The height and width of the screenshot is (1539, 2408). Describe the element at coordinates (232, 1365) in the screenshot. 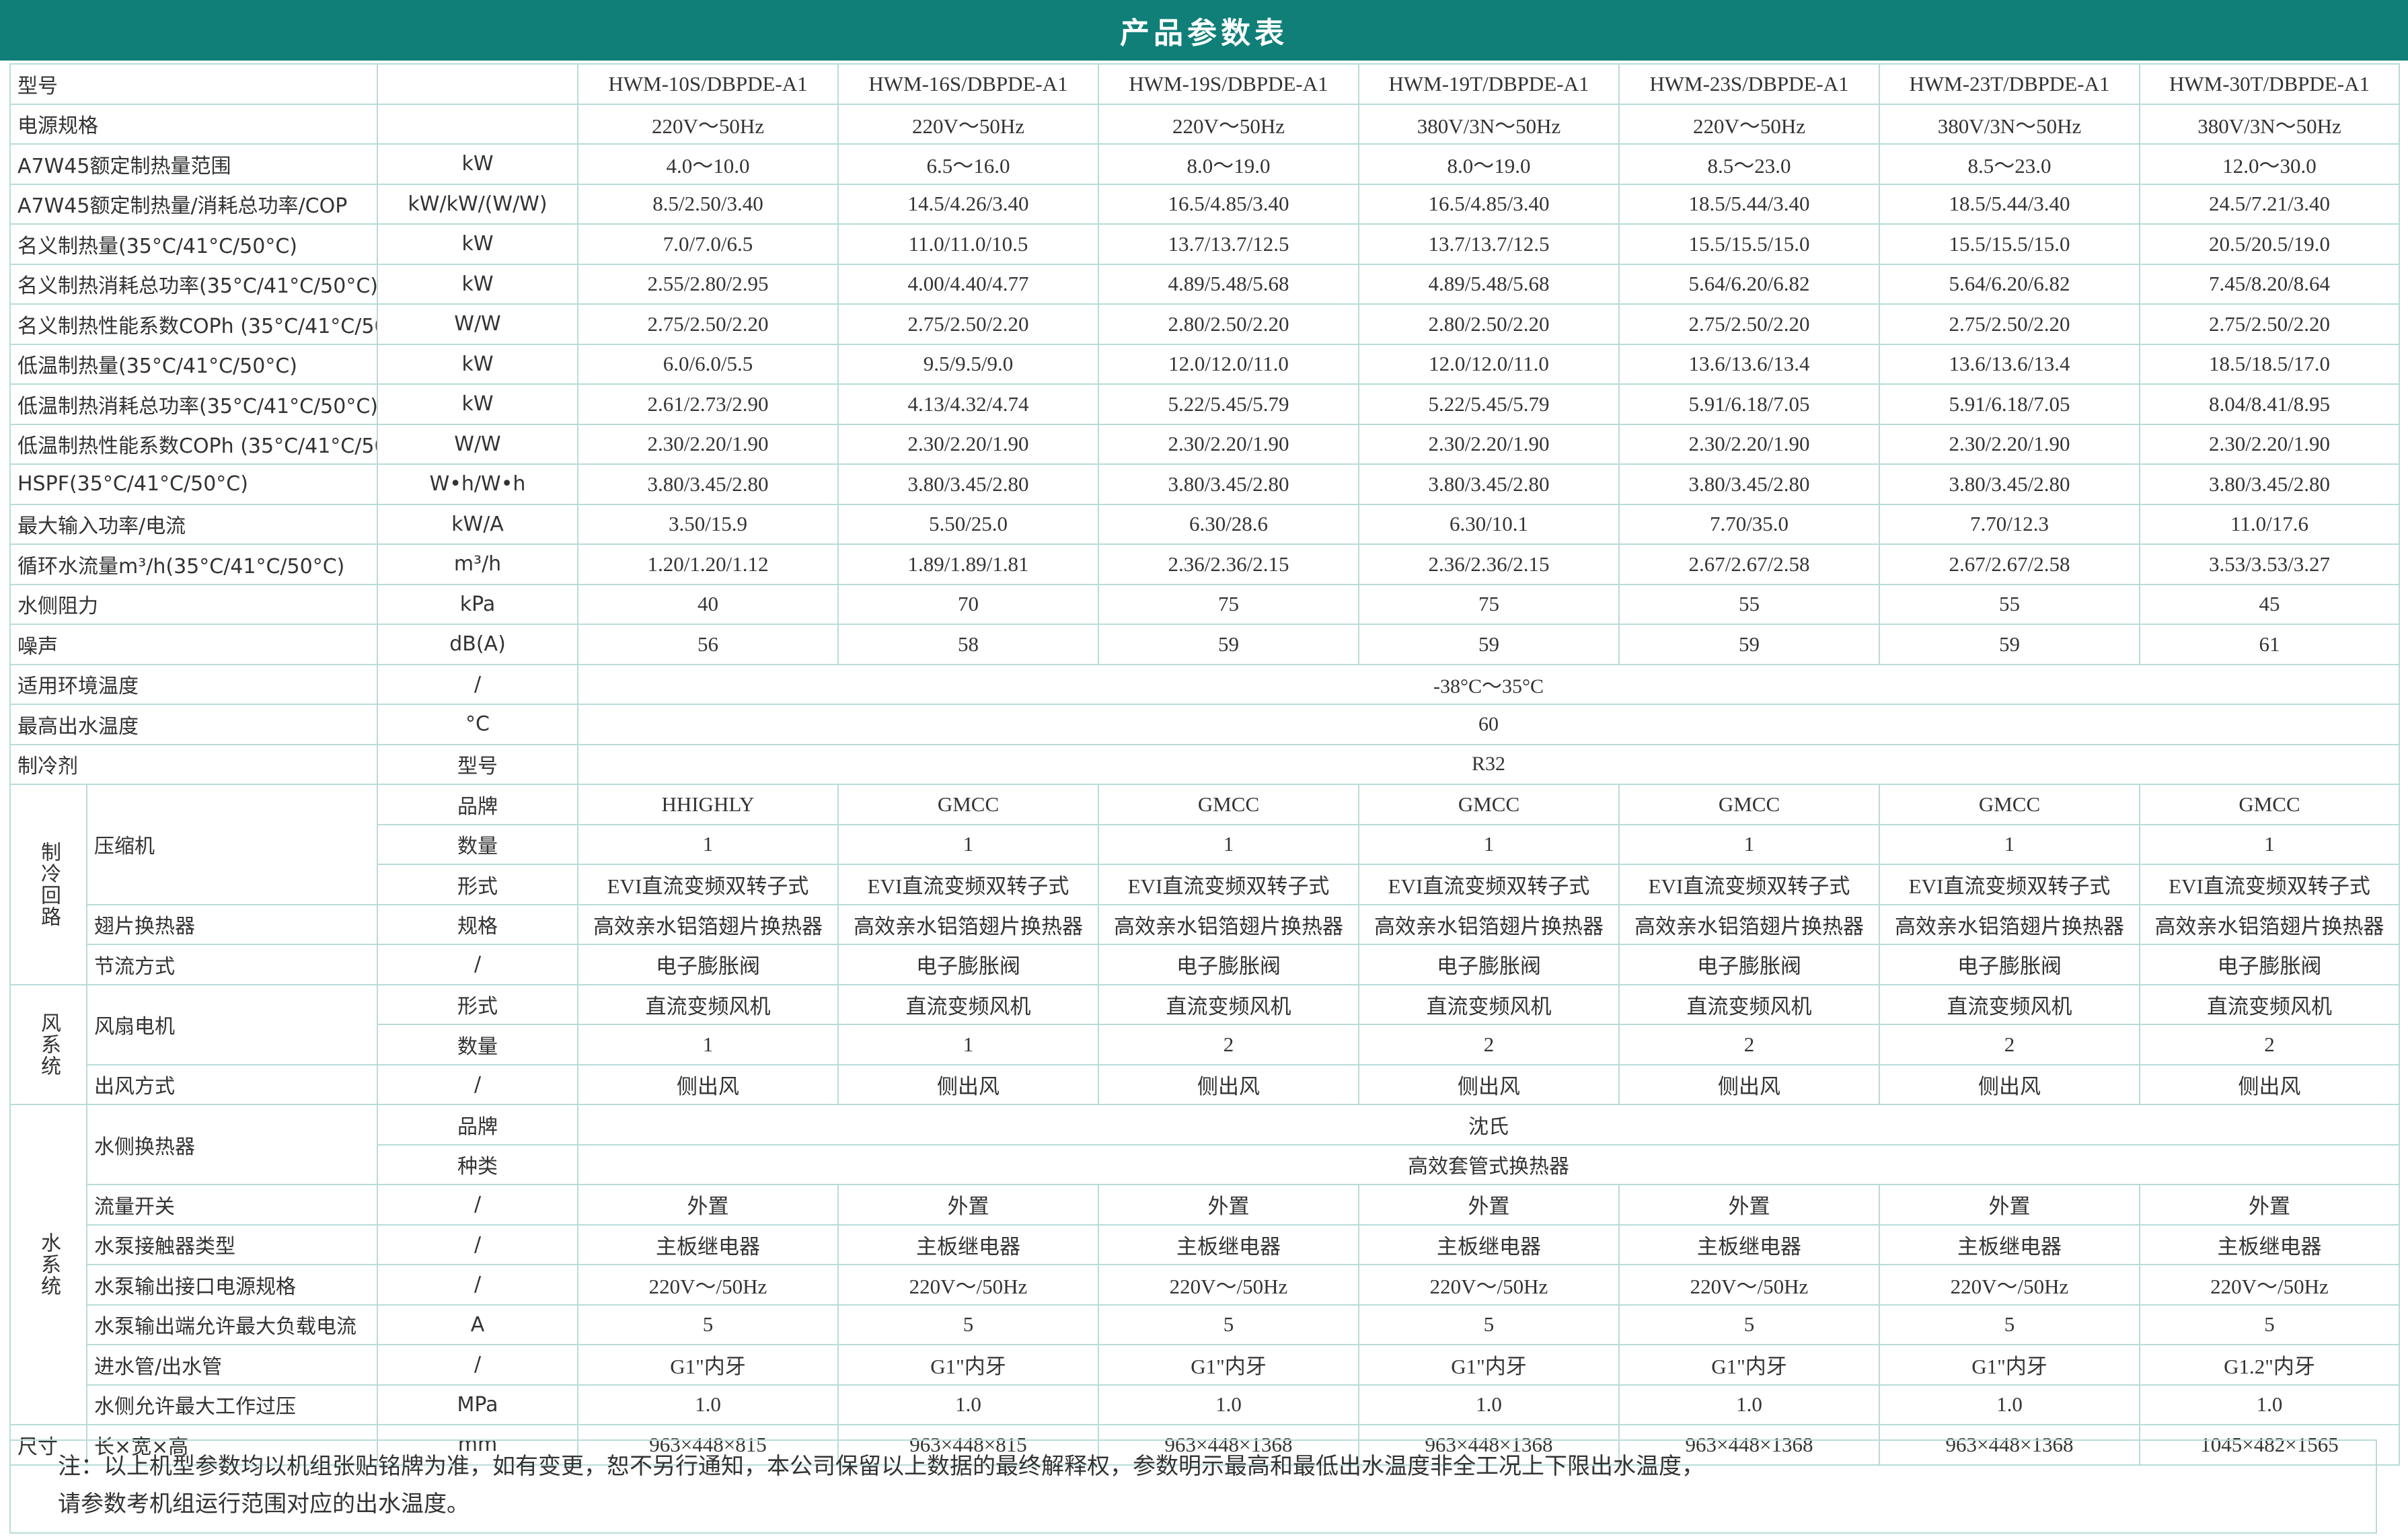

I see `sub-label: 进水管/出水管` at that location.